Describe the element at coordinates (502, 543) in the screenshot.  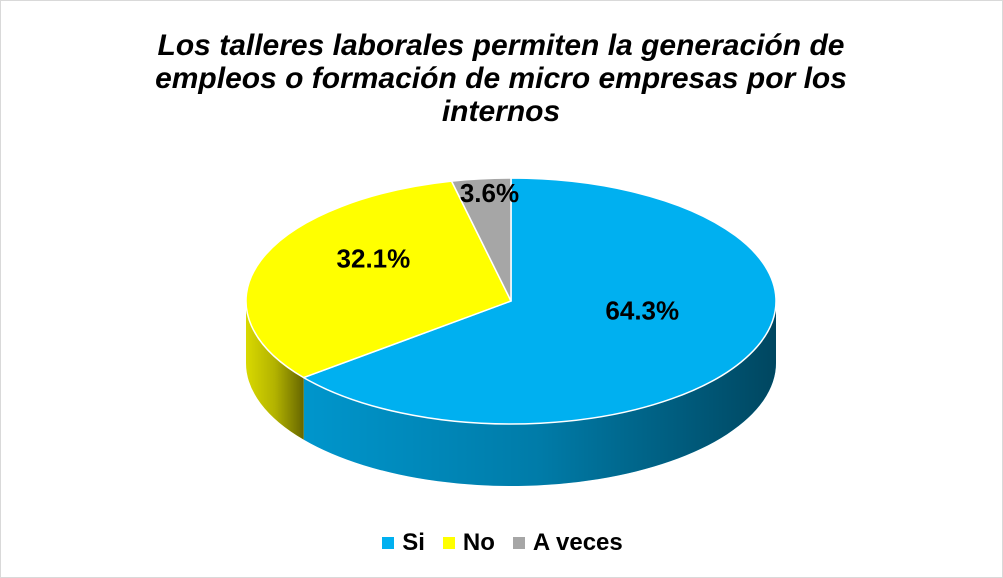
I see `legend: Si No A veces` at that location.